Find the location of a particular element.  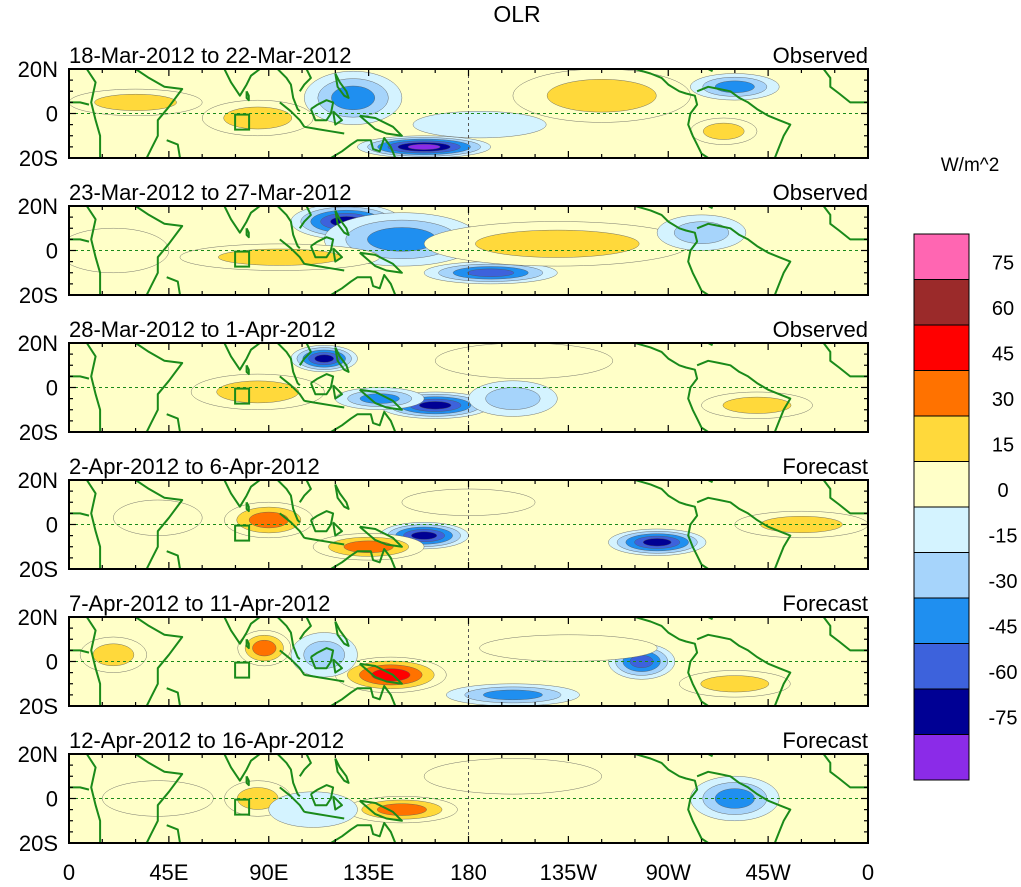

x-tick-label: 135W is located at coordinates (569, 872).